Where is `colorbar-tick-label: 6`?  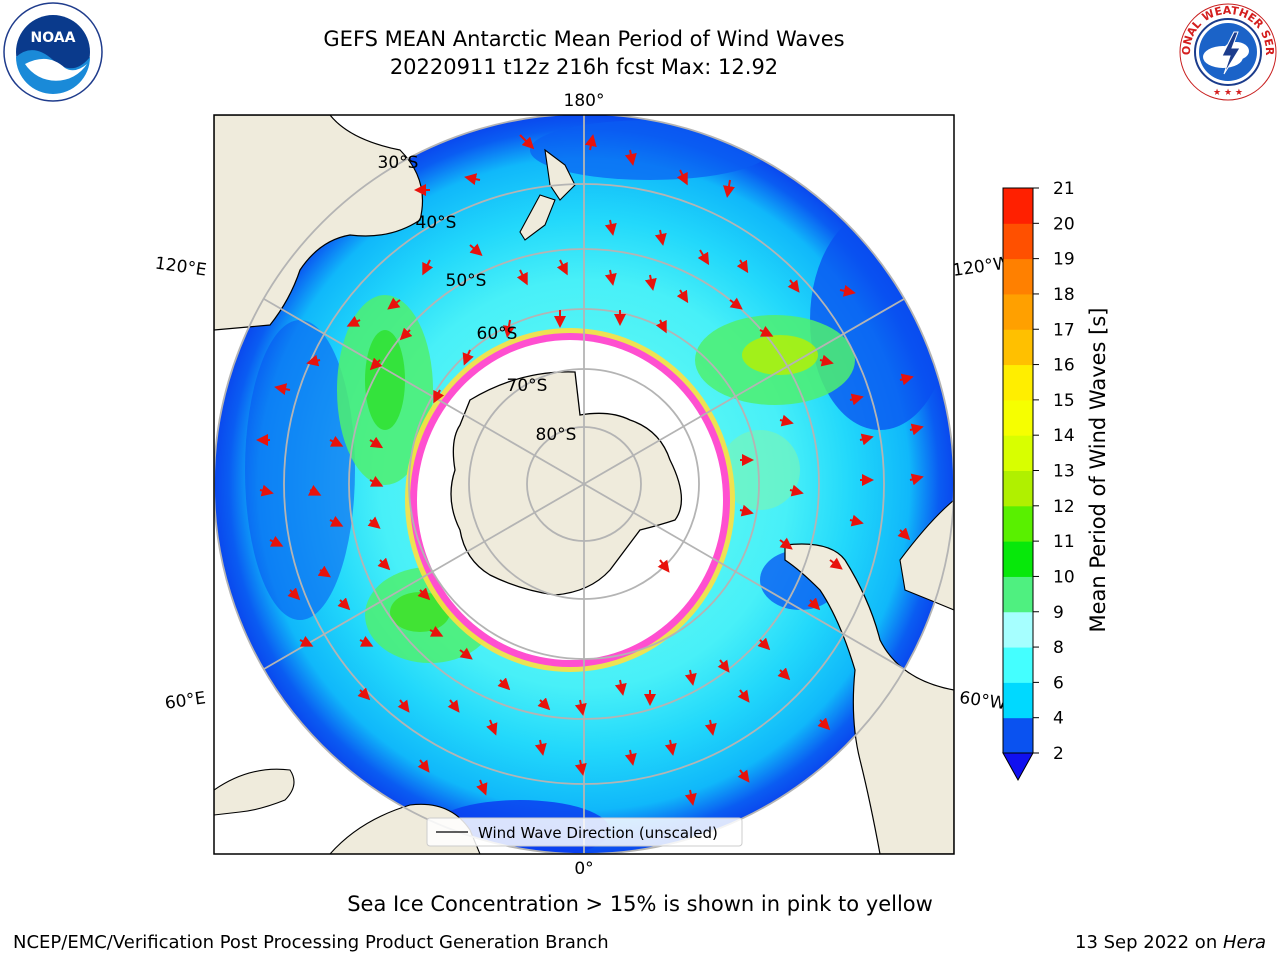
colorbar-tick-label: 6 is located at coordinates (1058, 683).